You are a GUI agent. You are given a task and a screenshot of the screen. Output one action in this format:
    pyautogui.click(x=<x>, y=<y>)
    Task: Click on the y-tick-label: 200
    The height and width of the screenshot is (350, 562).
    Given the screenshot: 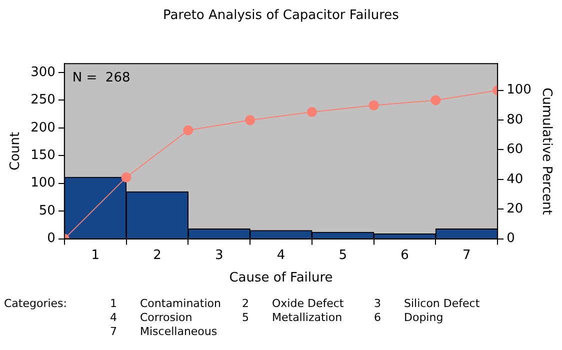 What is the action you would take?
    pyautogui.click(x=43, y=128)
    